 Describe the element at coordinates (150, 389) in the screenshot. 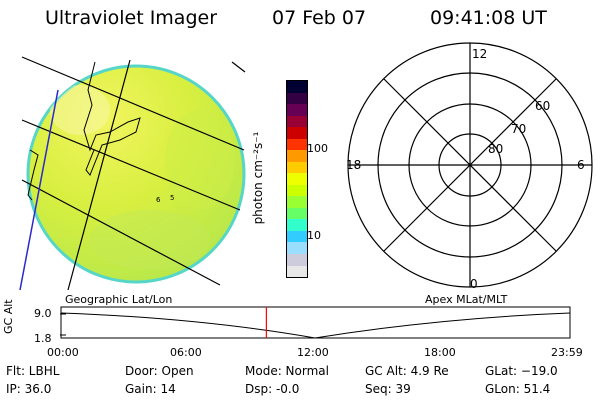

I see `gain-value: Gain: 14` at that location.